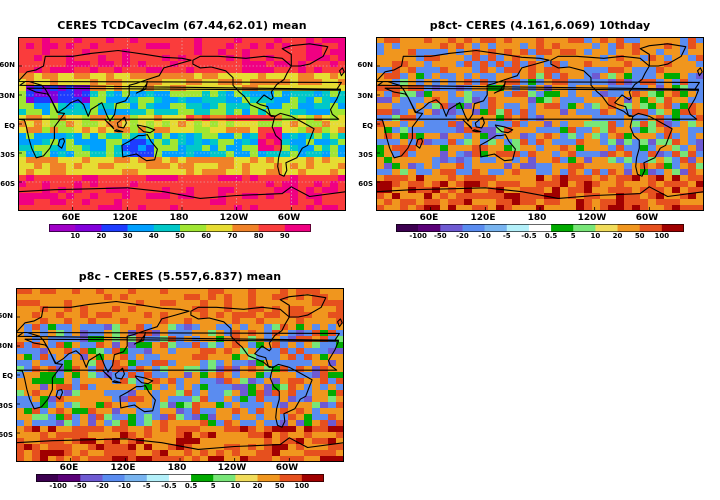  I want to click on colorbar-tick-label: 80, so click(258, 236).